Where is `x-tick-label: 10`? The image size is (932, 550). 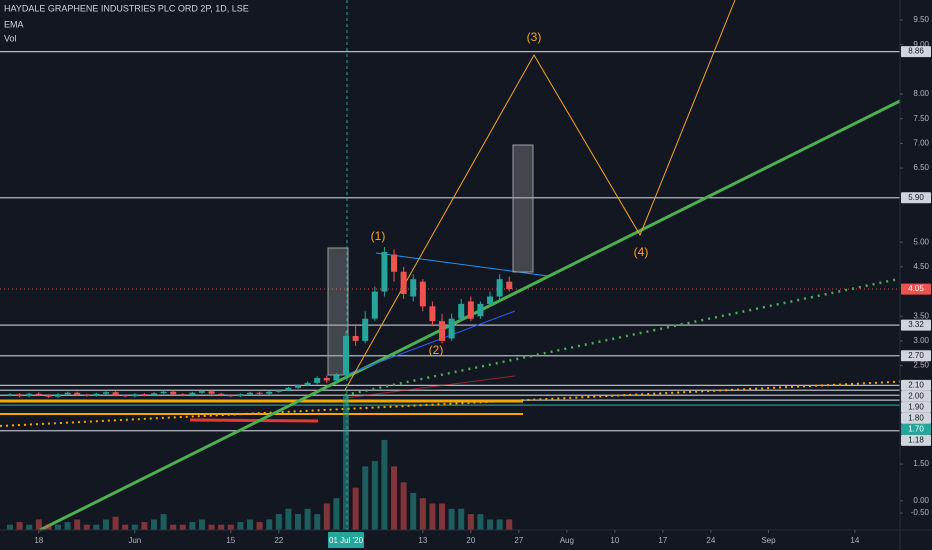 x-tick-label: 10 is located at coordinates (614, 540).